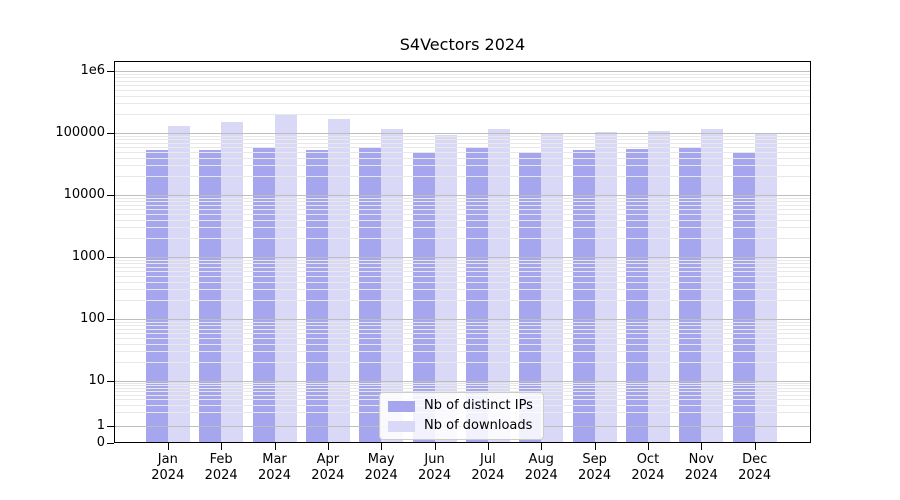 The height and width of the screenshot is (500, 900). I want to click on legend-item-distinct-ips: Nb of distinct IPs, so click(460, 406).